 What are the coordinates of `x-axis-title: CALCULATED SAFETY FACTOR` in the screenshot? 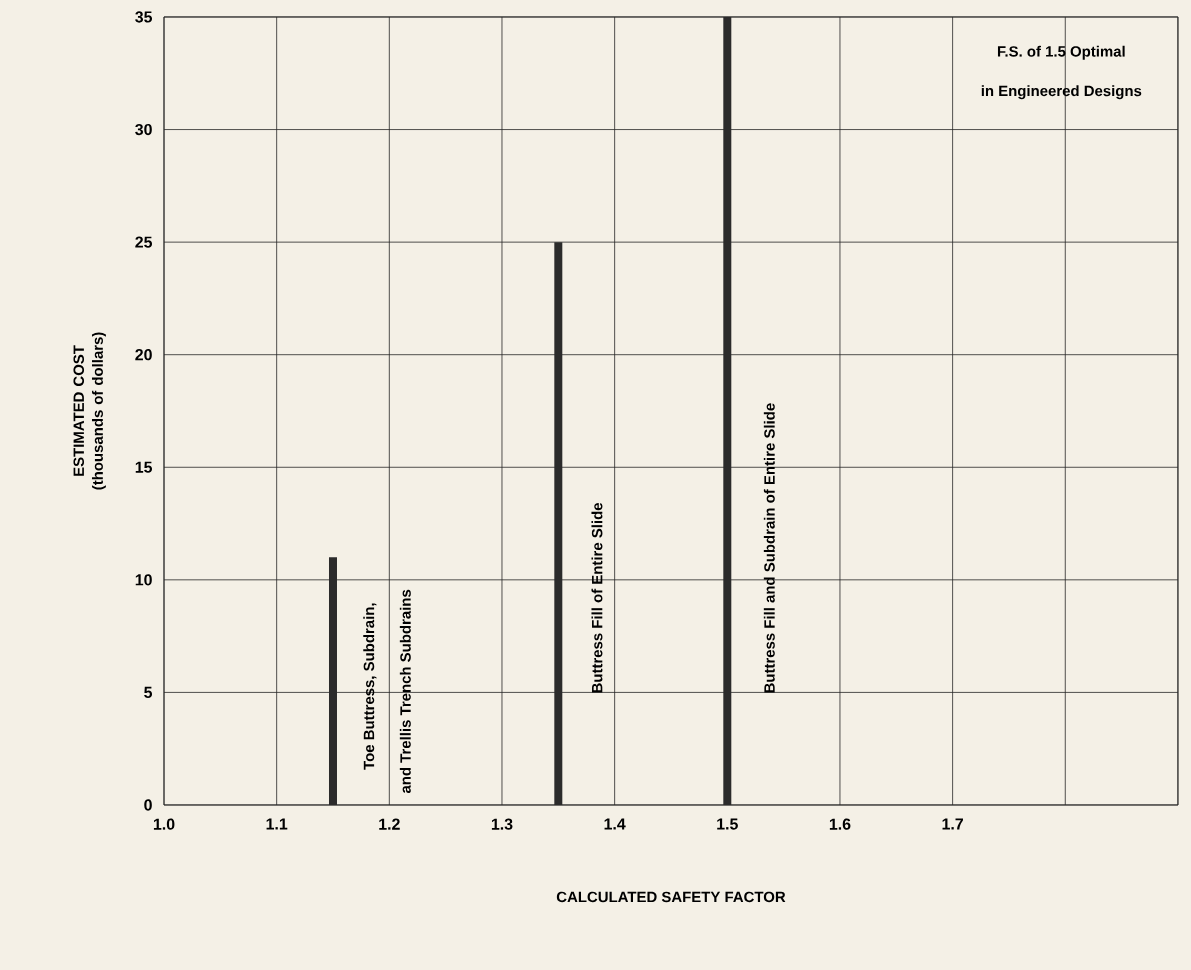 It's located at (671, 897).